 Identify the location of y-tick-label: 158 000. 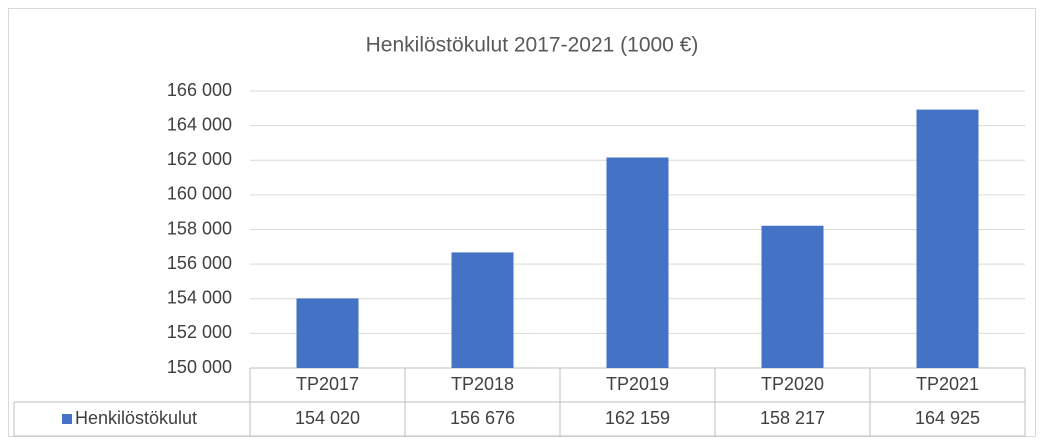
(199, 228).